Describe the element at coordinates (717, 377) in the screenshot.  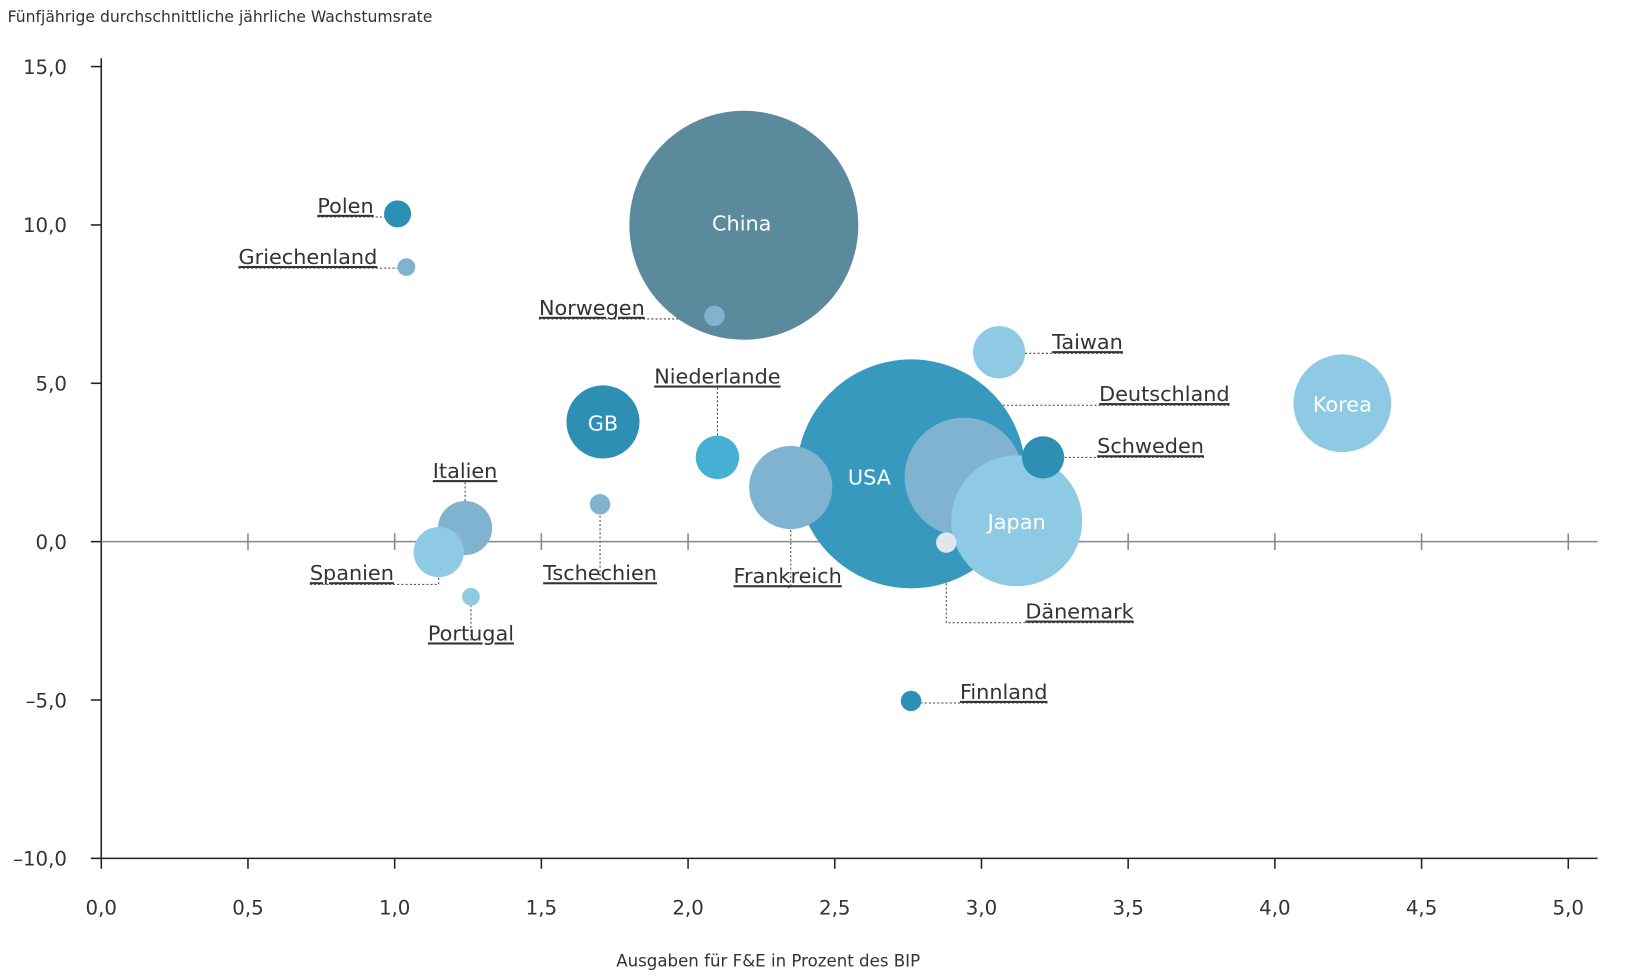
I see `country-label: Niederlande` at that location.